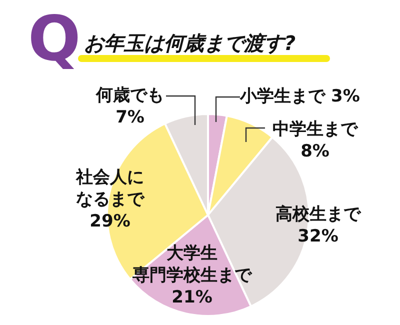  What do you see at coordinates (54, 38) in the screenshot?
I see `text: Q` at bounding box center [54, 38].